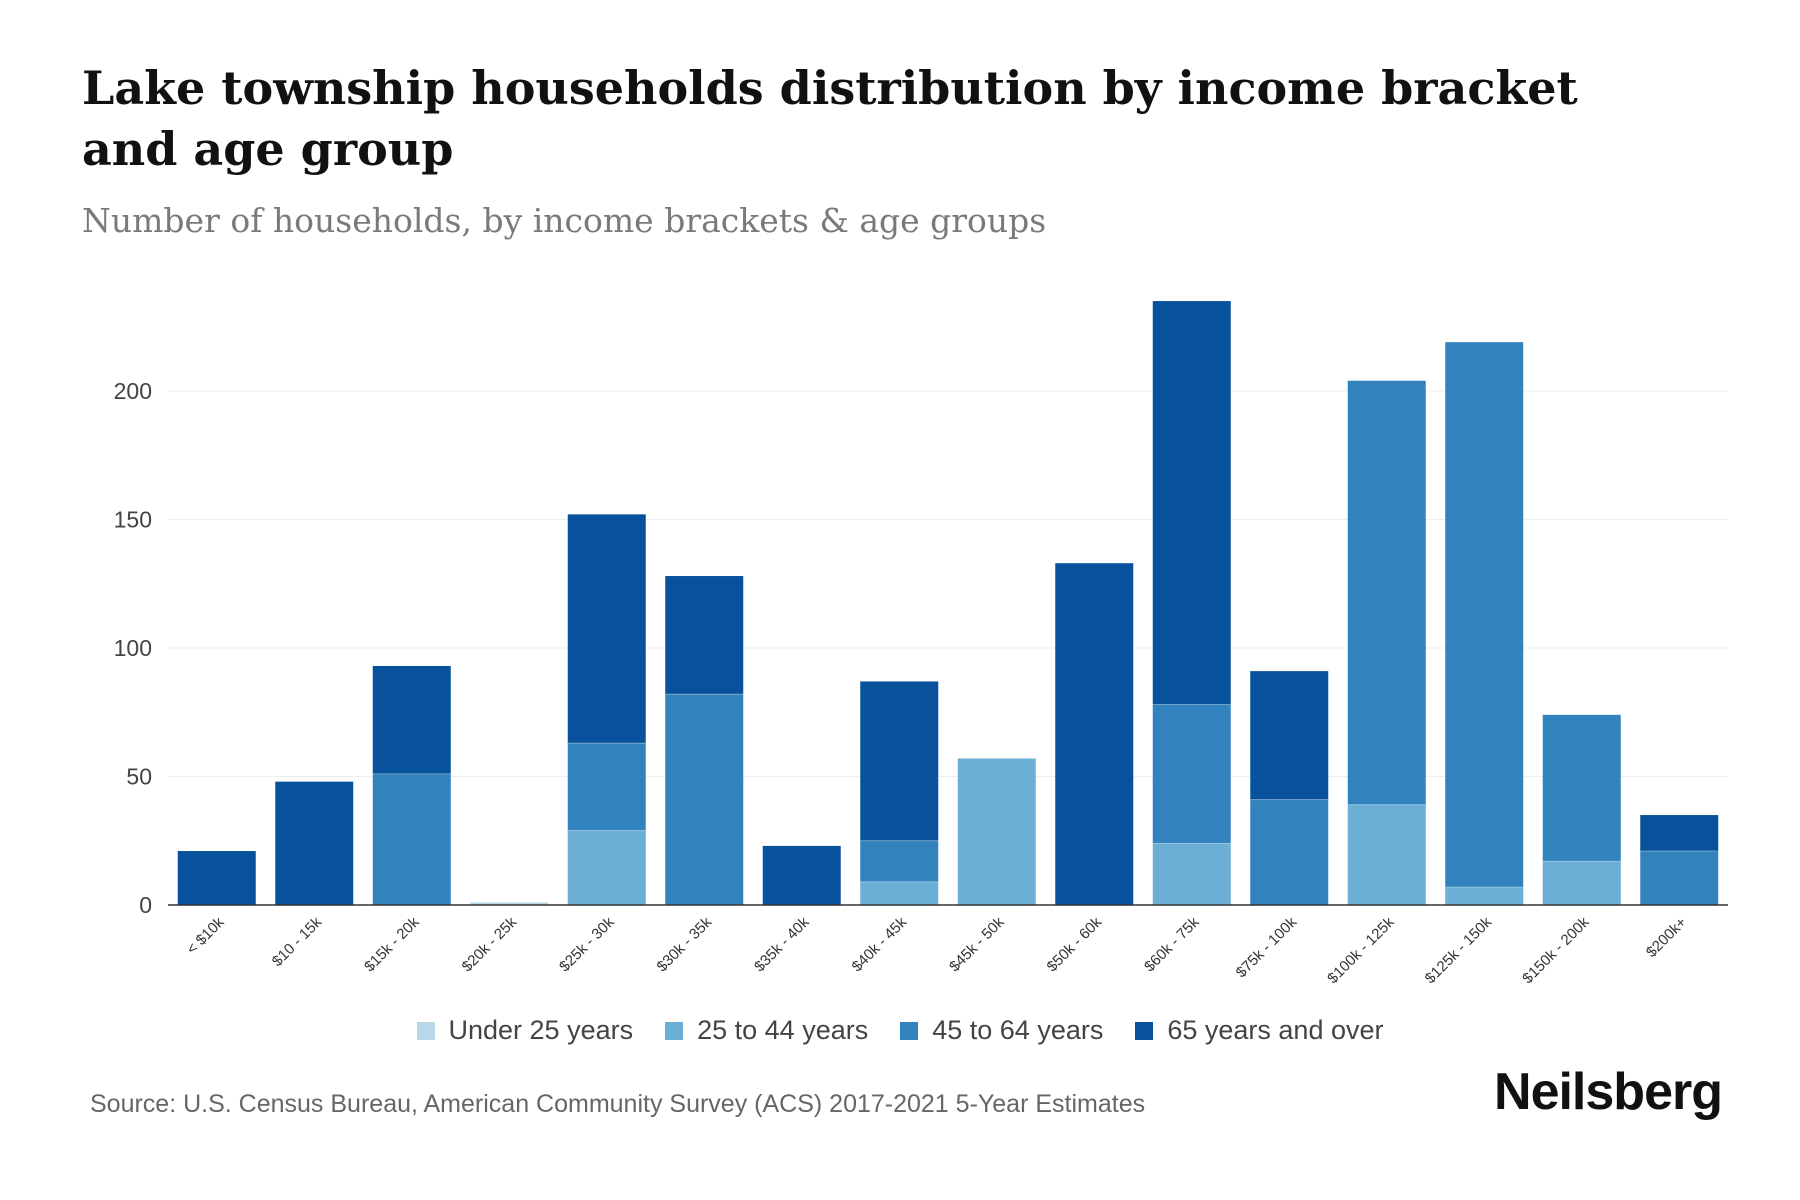 This screenshot has width=1800, height=1200. What do you see at coordinates (1608, 1092) in the screenshot?
I see `brand-logo: Neilsberg` at bounding box center [1608, 1092].